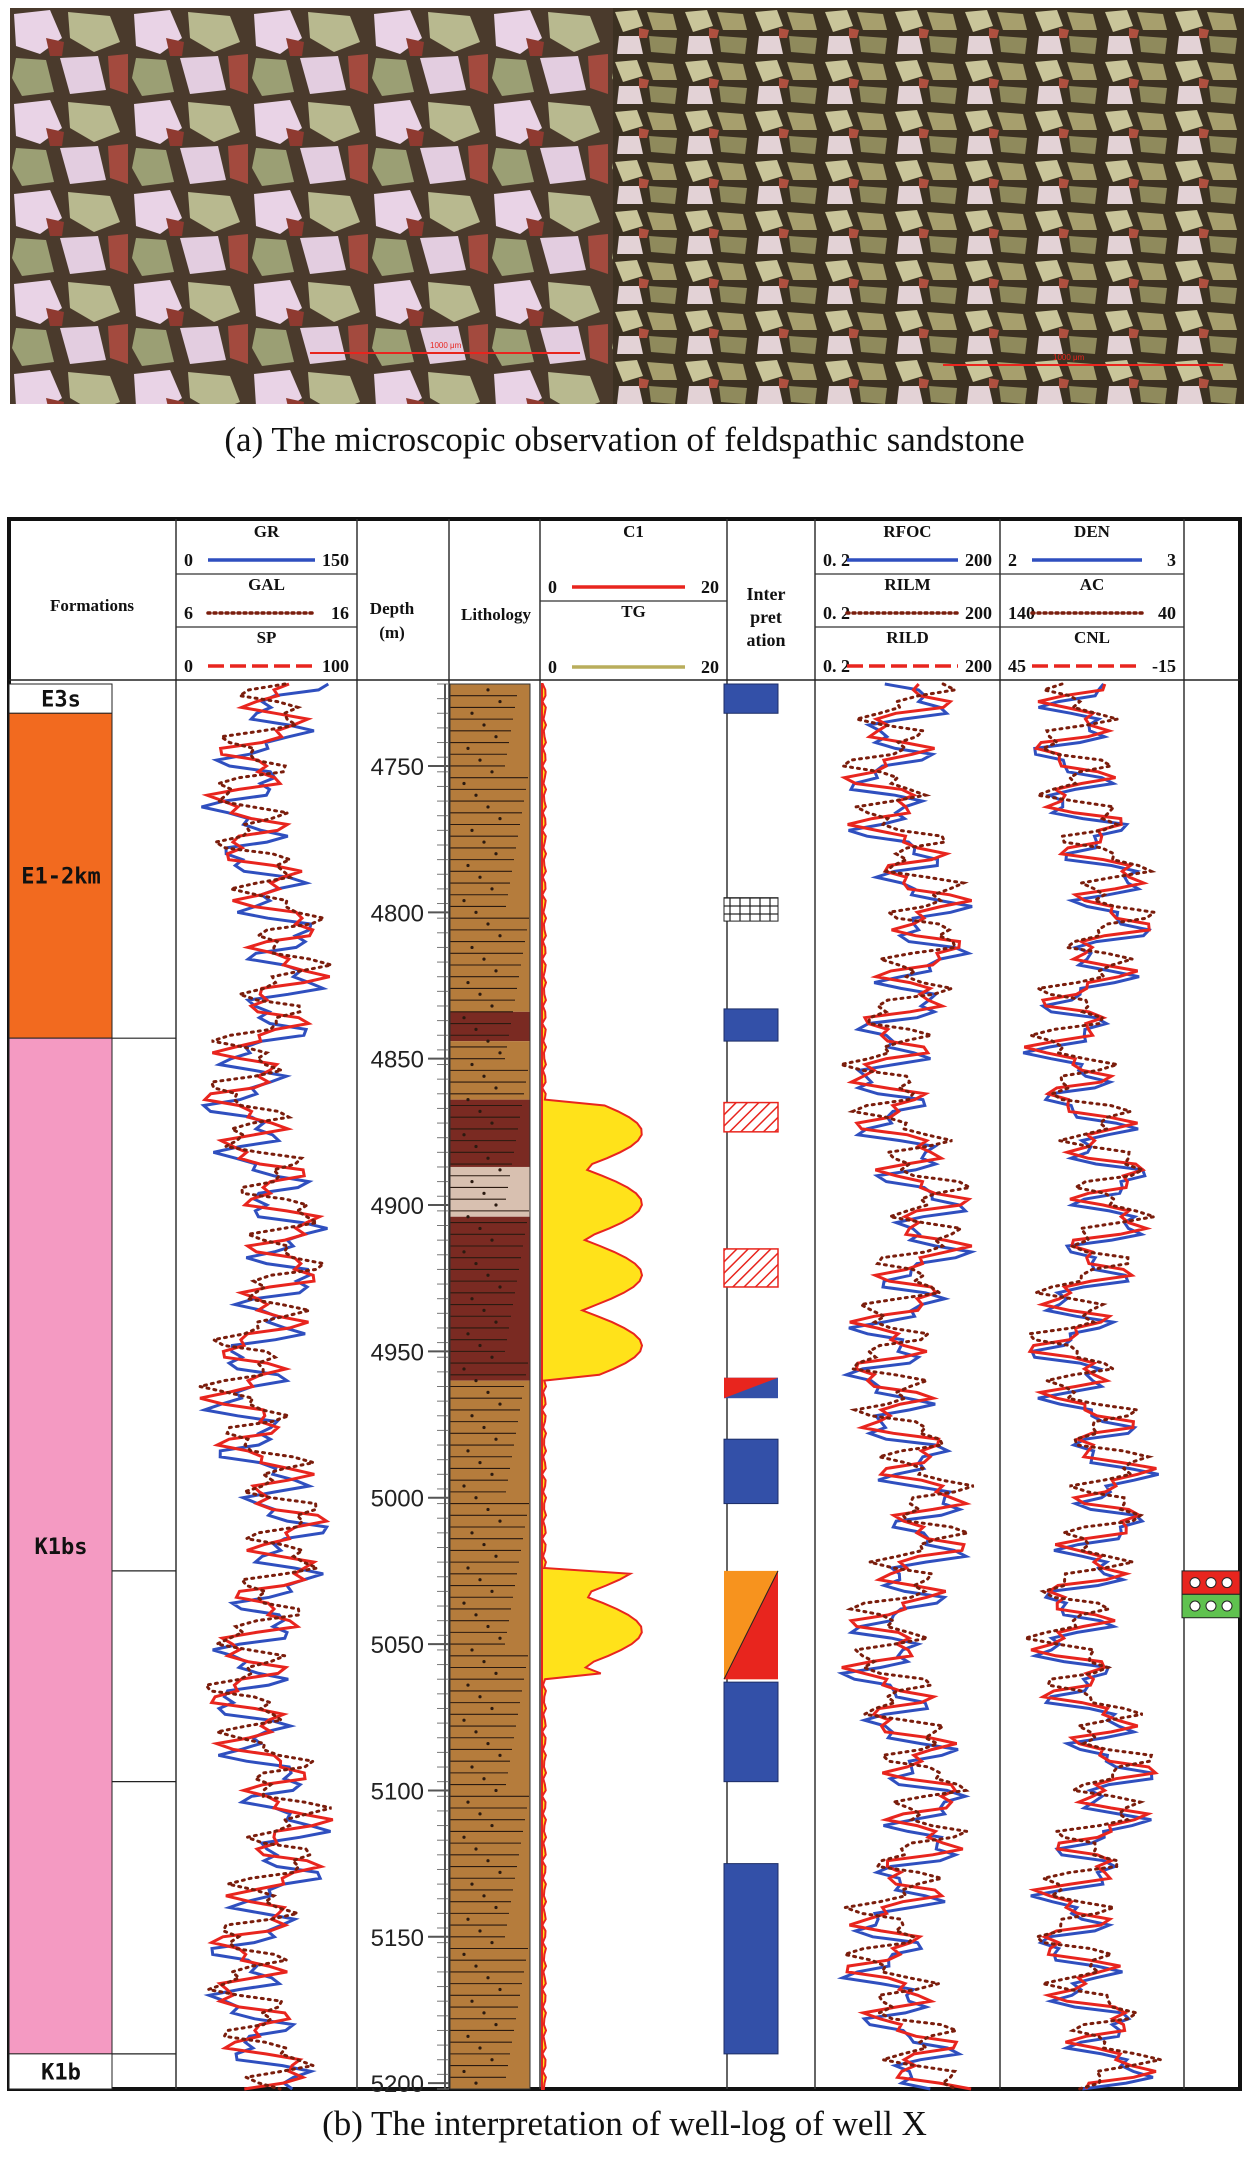  Describe the element at coordinates (1017, 666) in the screenshot. I see `legend-min: 45` at that location.